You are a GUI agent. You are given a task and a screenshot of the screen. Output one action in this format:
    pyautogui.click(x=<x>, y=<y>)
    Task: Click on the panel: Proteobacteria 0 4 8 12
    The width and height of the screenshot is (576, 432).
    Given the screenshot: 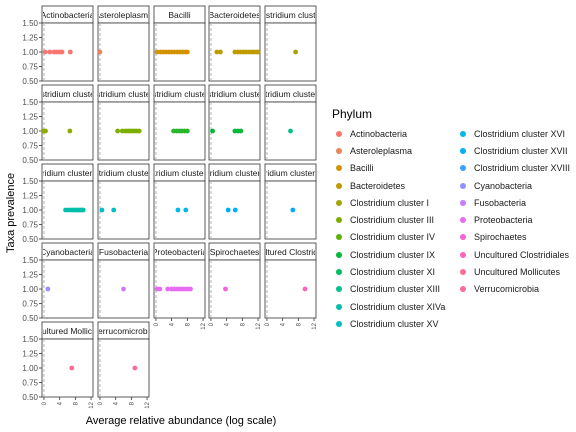 What is the action you would take?
    pyautogui.click(x=180, y=286)
    